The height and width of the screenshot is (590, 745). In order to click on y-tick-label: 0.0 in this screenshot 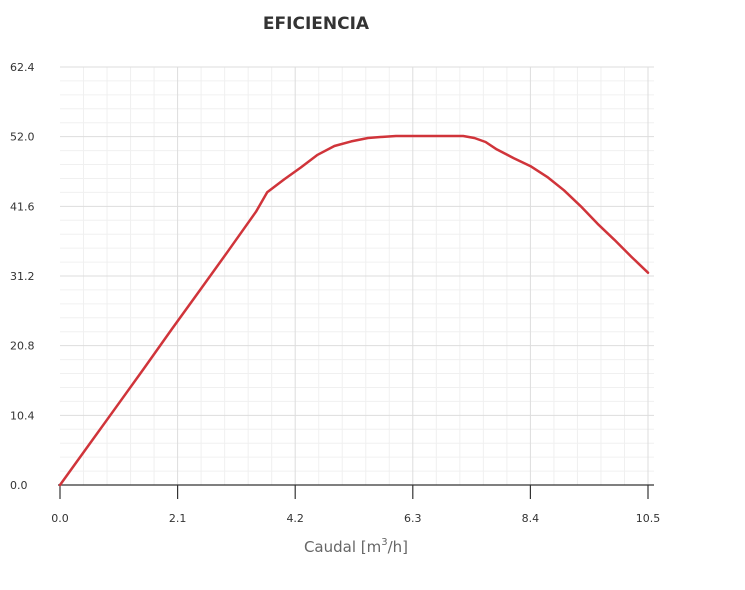, I will do `click(19, 485)`.